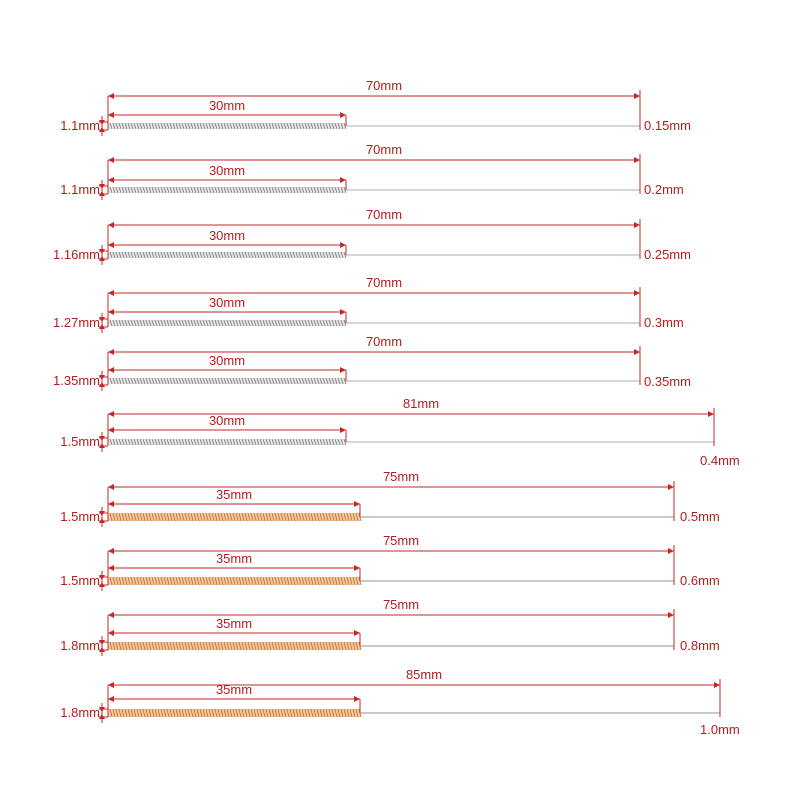 The height and width of the screenshot is (800, 800). What do you see at coordinates (372, 362) in the screenshot?
I see `needle-row: 70mm 30mm 1.35mm 0.35mm` at bounding box center [372, 362].